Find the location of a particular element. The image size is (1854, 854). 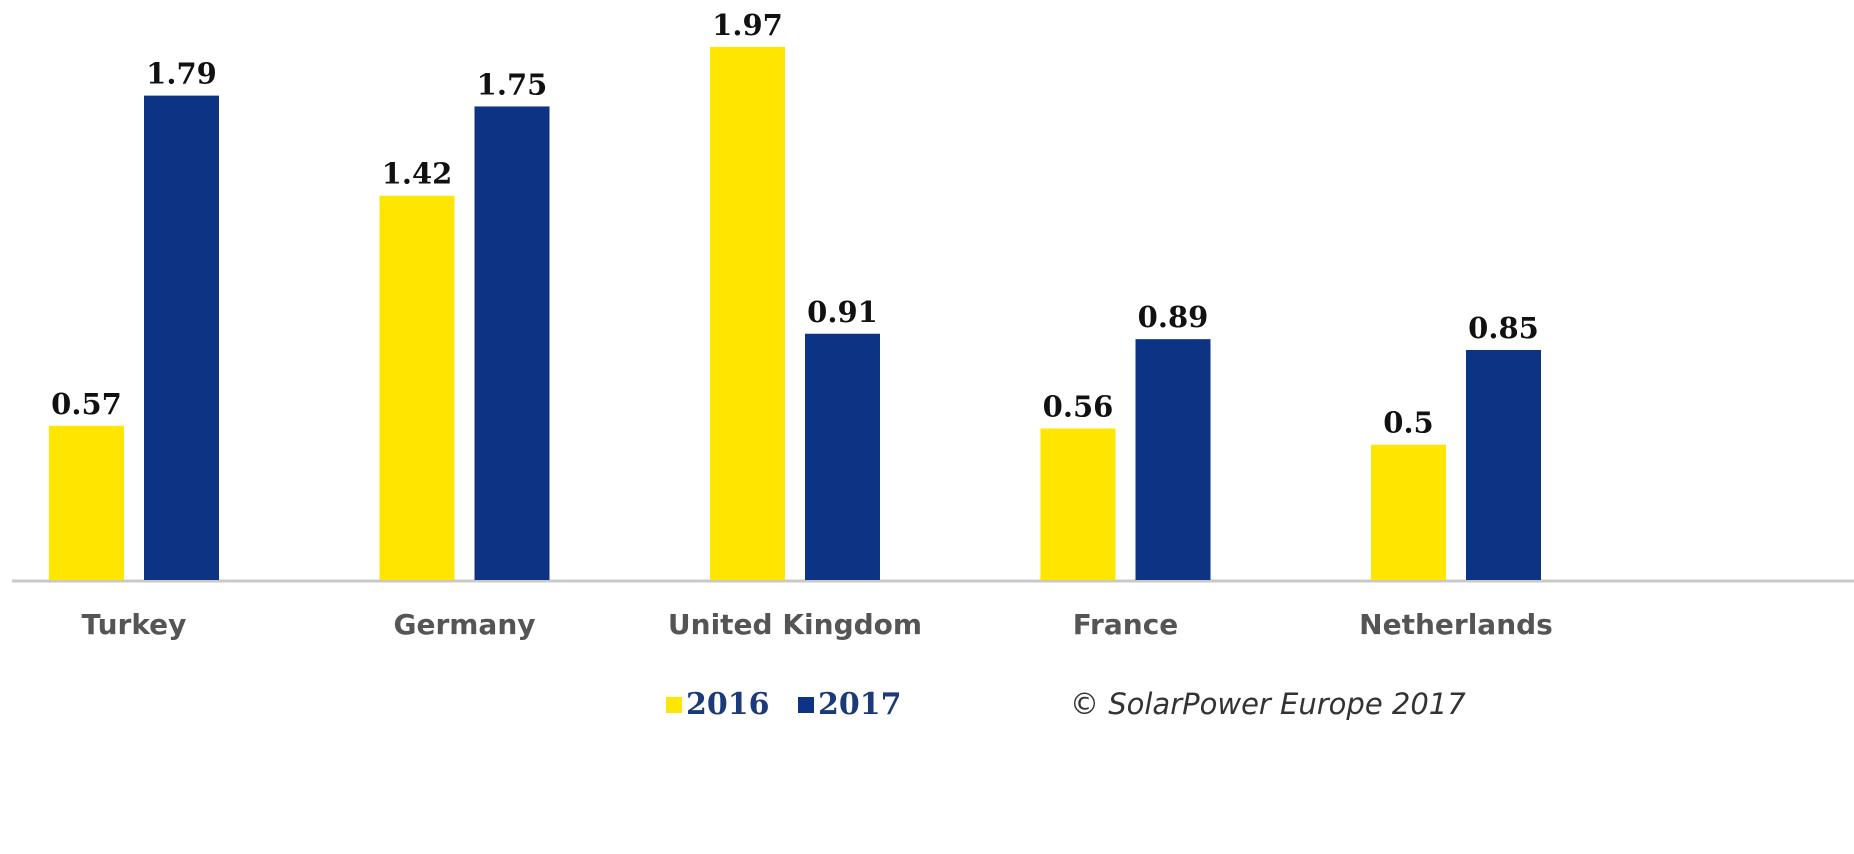

value-label: 0.85 is located at coordinates (1503, 328).